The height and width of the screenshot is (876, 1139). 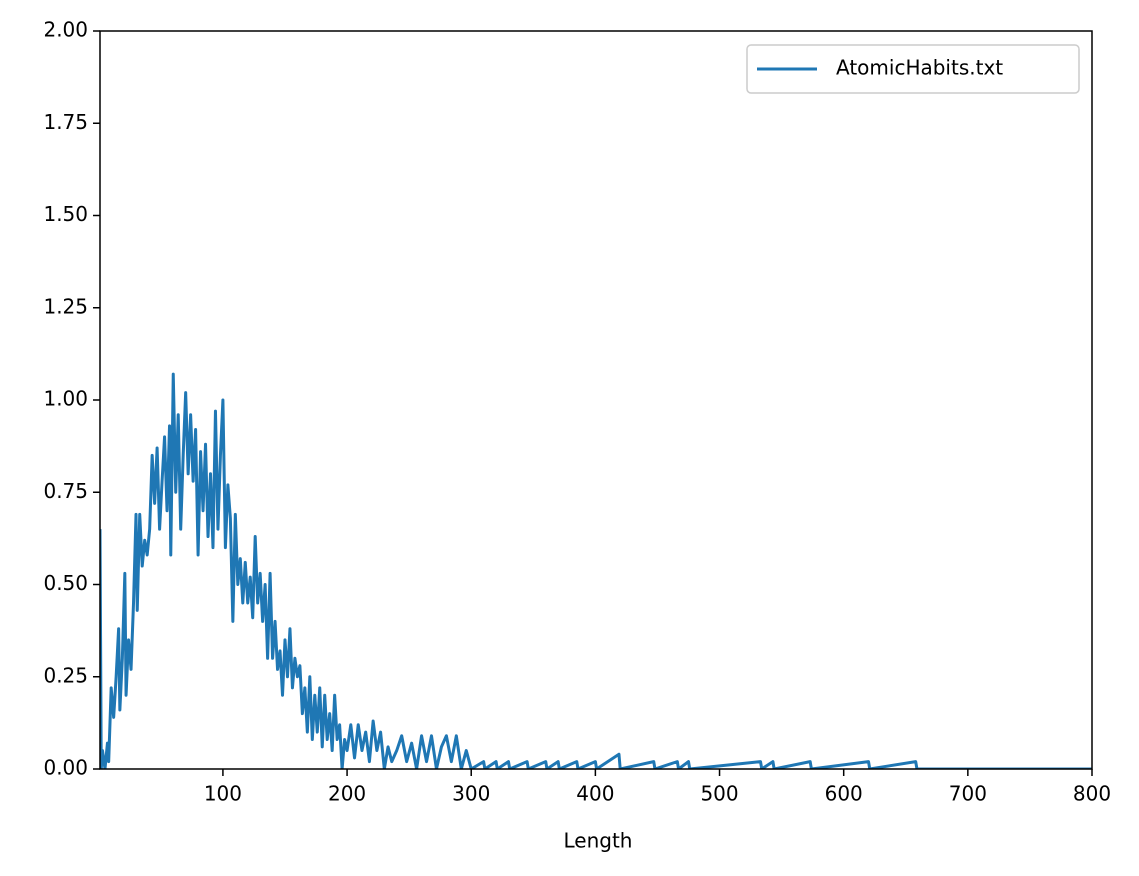 I want to click on x-tick-label: 100, so click(x=223, y=794).